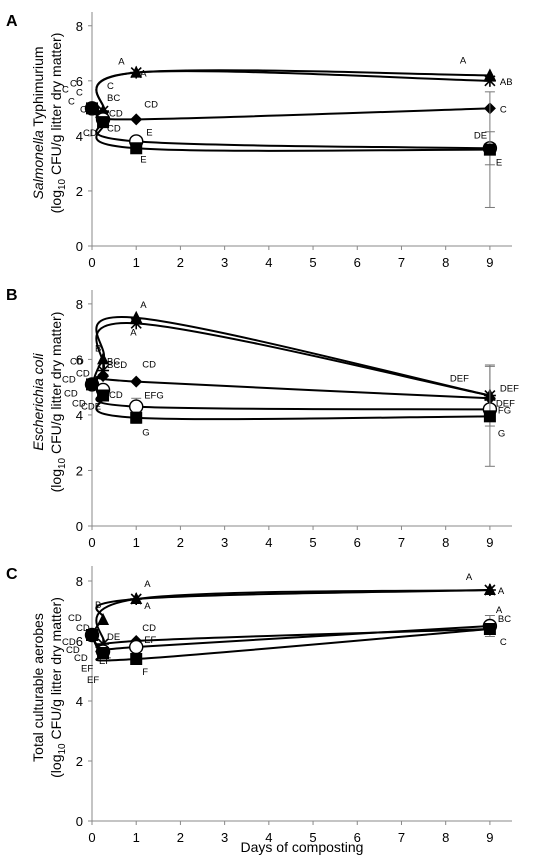  I want to click on y-axis-label-italic: Escherichia coli, so click(38, 401).